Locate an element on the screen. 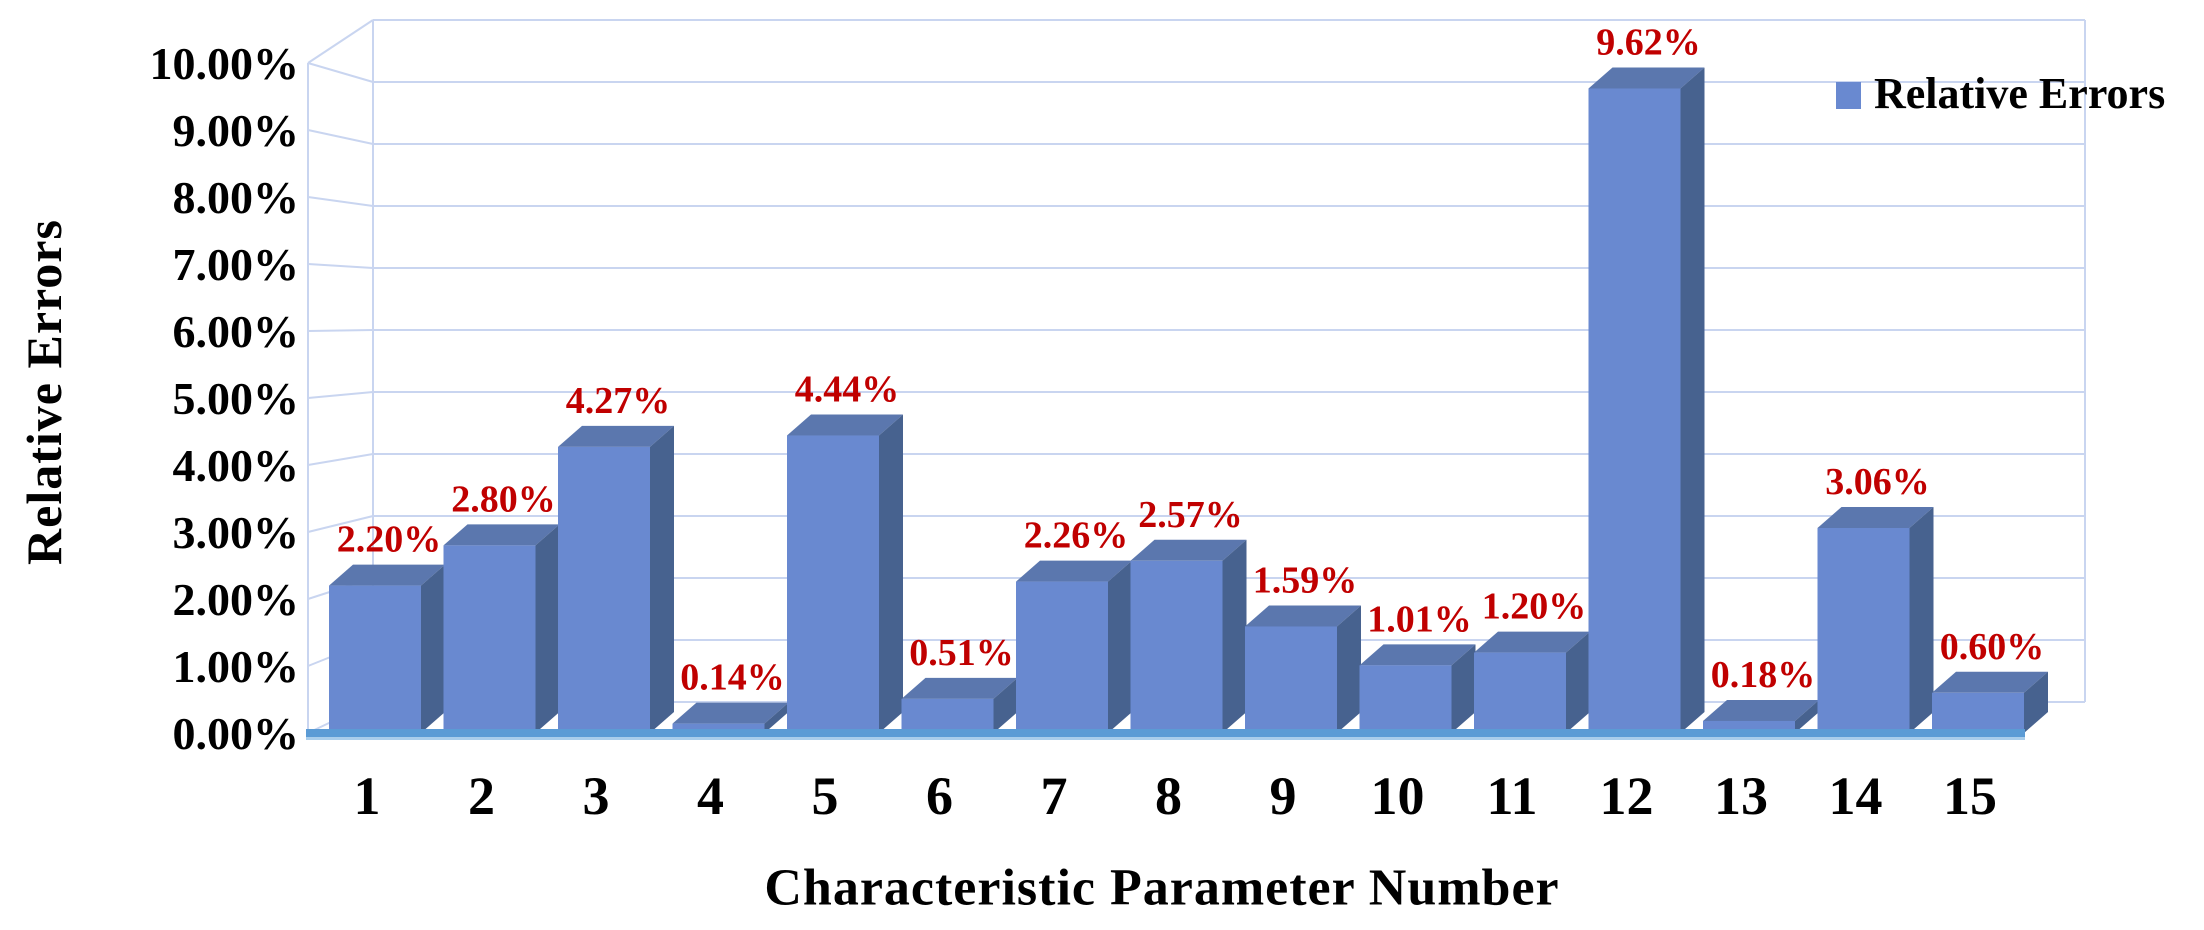 The width and height of the screenshot is (2204, 930). y-tick-label: 3.00% is located at coordinates (236, 532).